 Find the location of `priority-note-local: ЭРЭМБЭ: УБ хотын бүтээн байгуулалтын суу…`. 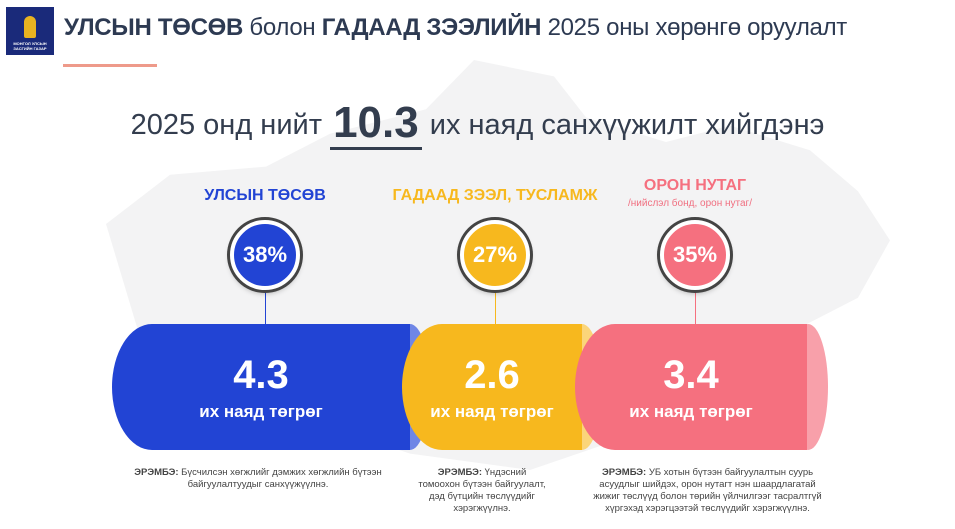

priority-note-local: ЭРЭМБЭ: УБ хотын бүтээн байгуулалтын суу… is located at coordinates (707, 490).